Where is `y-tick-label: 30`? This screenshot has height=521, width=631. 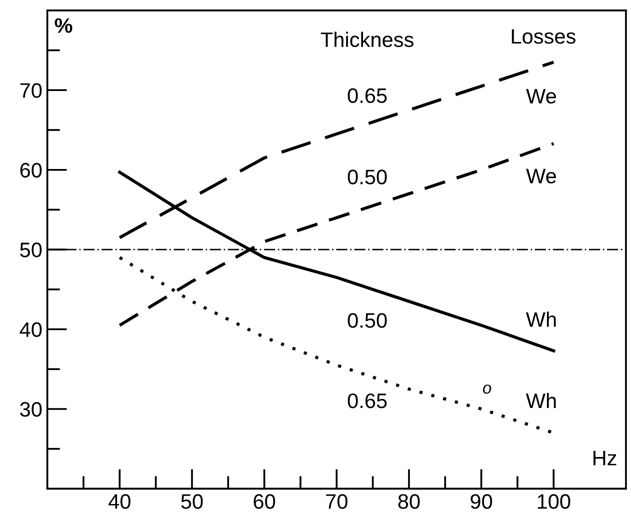
y-tick-label: 30 is located at coordinates (31, 409).